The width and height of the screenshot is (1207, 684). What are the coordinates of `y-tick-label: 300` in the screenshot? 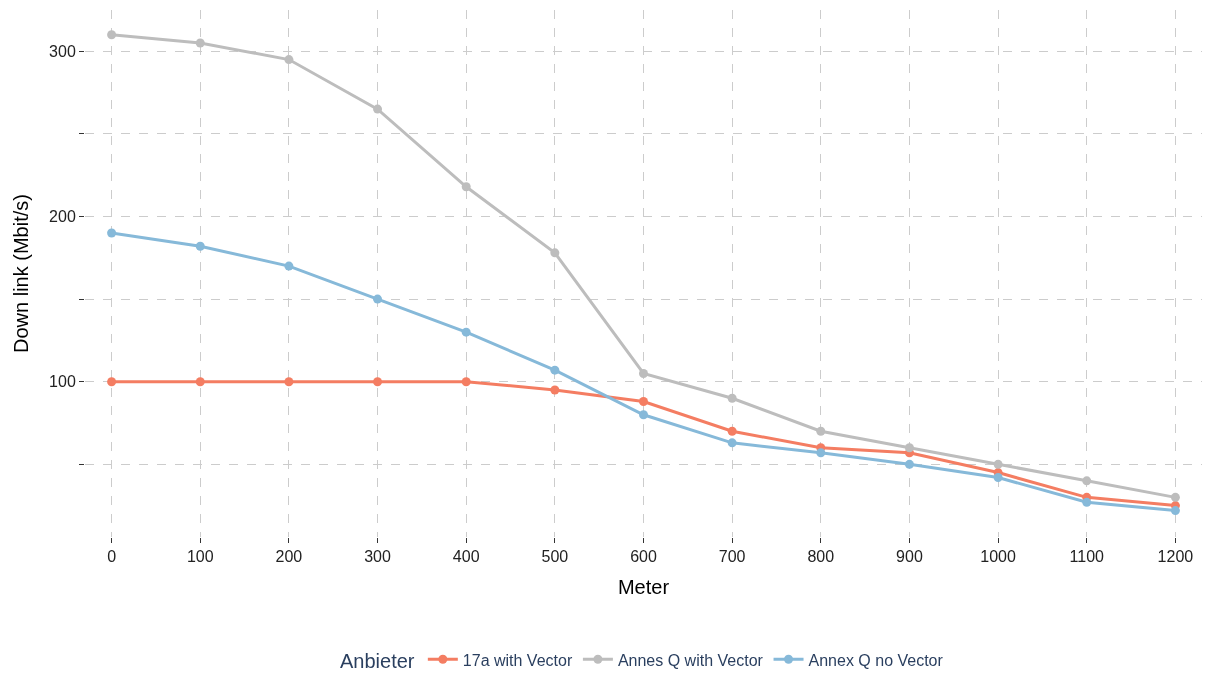 It's located at (62, 51).